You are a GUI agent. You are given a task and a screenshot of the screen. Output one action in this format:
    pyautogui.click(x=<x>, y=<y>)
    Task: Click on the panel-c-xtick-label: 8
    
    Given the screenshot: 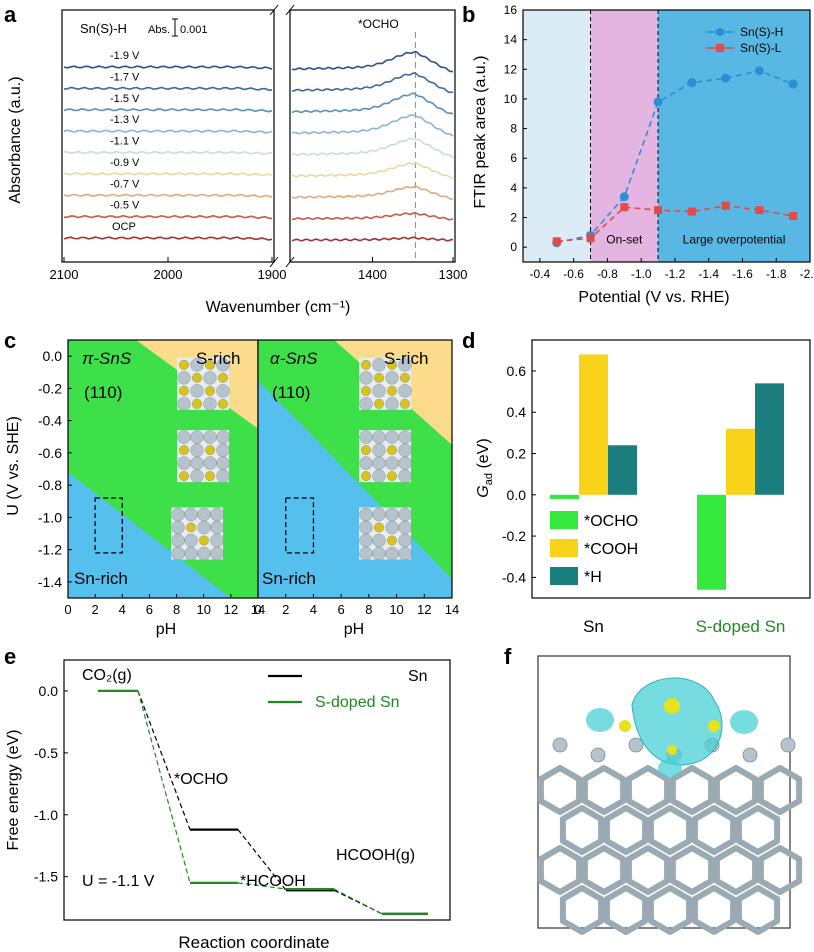 What is the action you would take?
    pyautogui.click(x=368, y=609)
    